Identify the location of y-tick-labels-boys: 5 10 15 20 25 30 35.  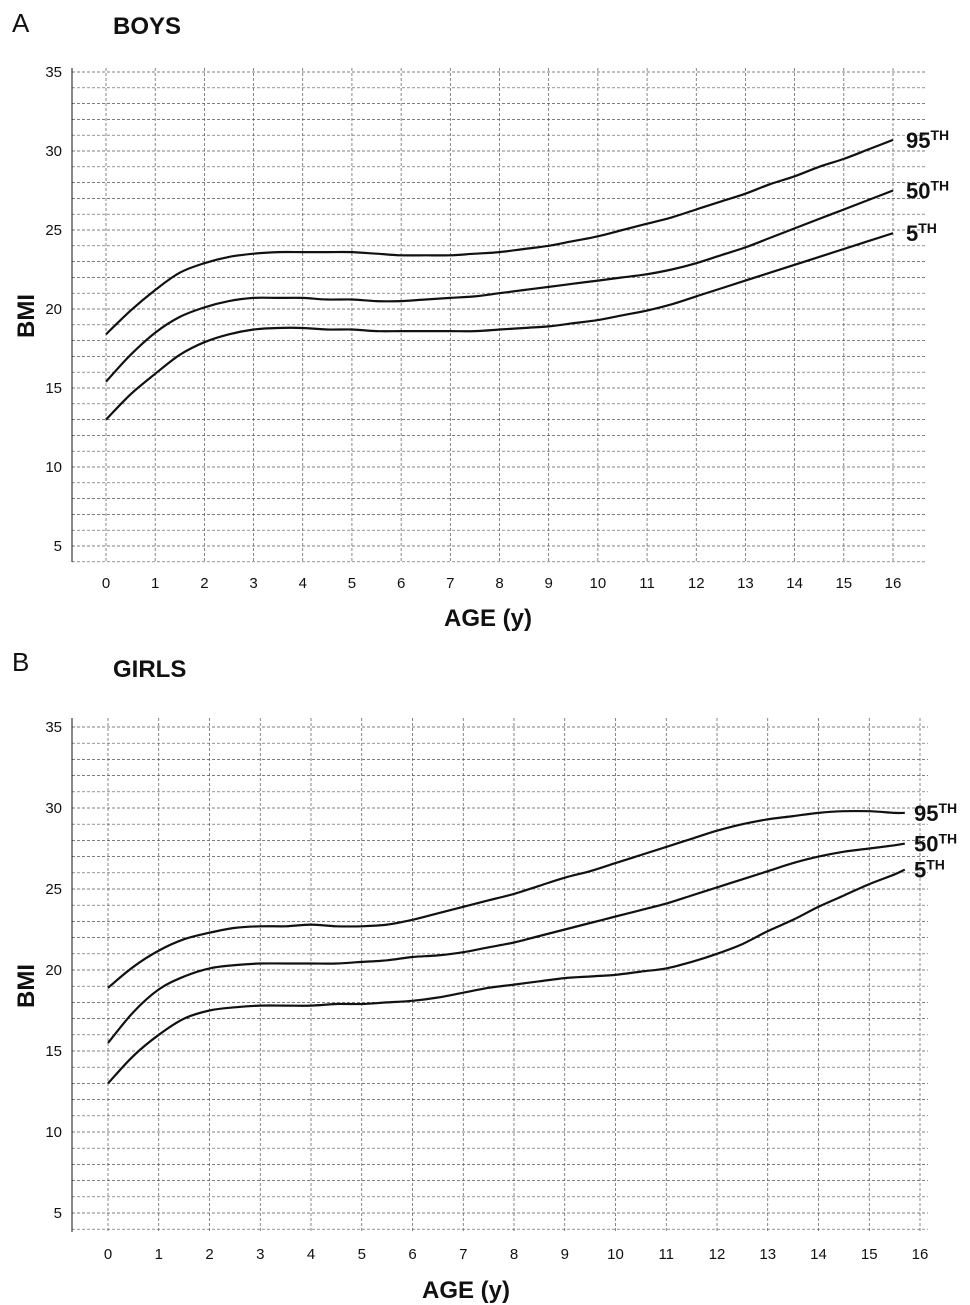
(53, 309).